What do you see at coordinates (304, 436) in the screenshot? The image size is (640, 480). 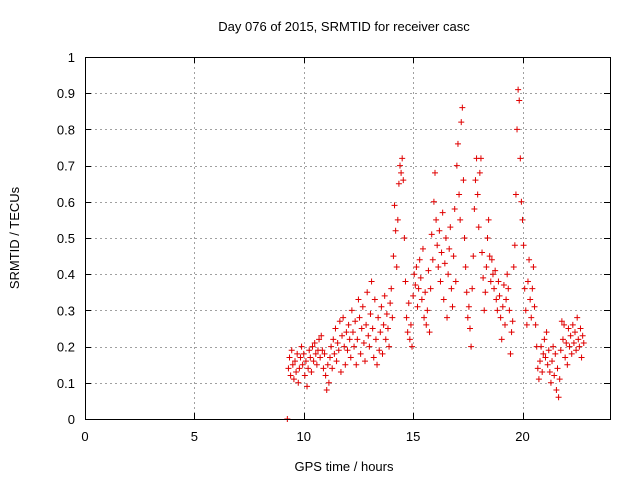 I see `x-tick-label: 10` at bounding box center [304, 436].